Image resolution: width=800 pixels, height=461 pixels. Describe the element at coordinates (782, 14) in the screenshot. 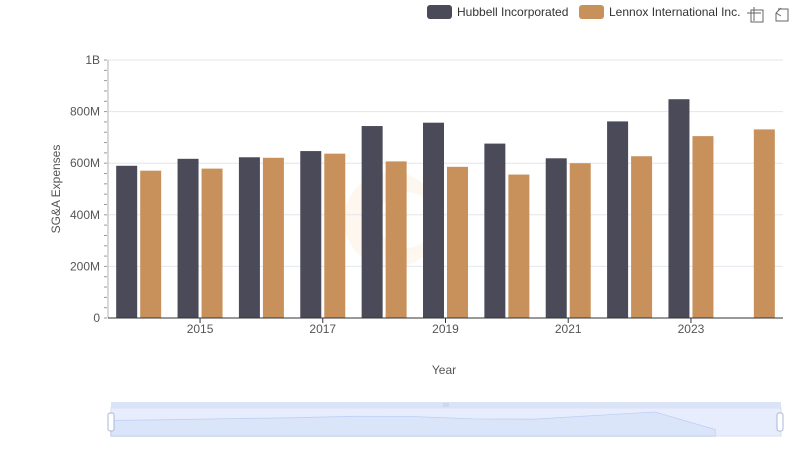

I see `restore-icon` at that location.